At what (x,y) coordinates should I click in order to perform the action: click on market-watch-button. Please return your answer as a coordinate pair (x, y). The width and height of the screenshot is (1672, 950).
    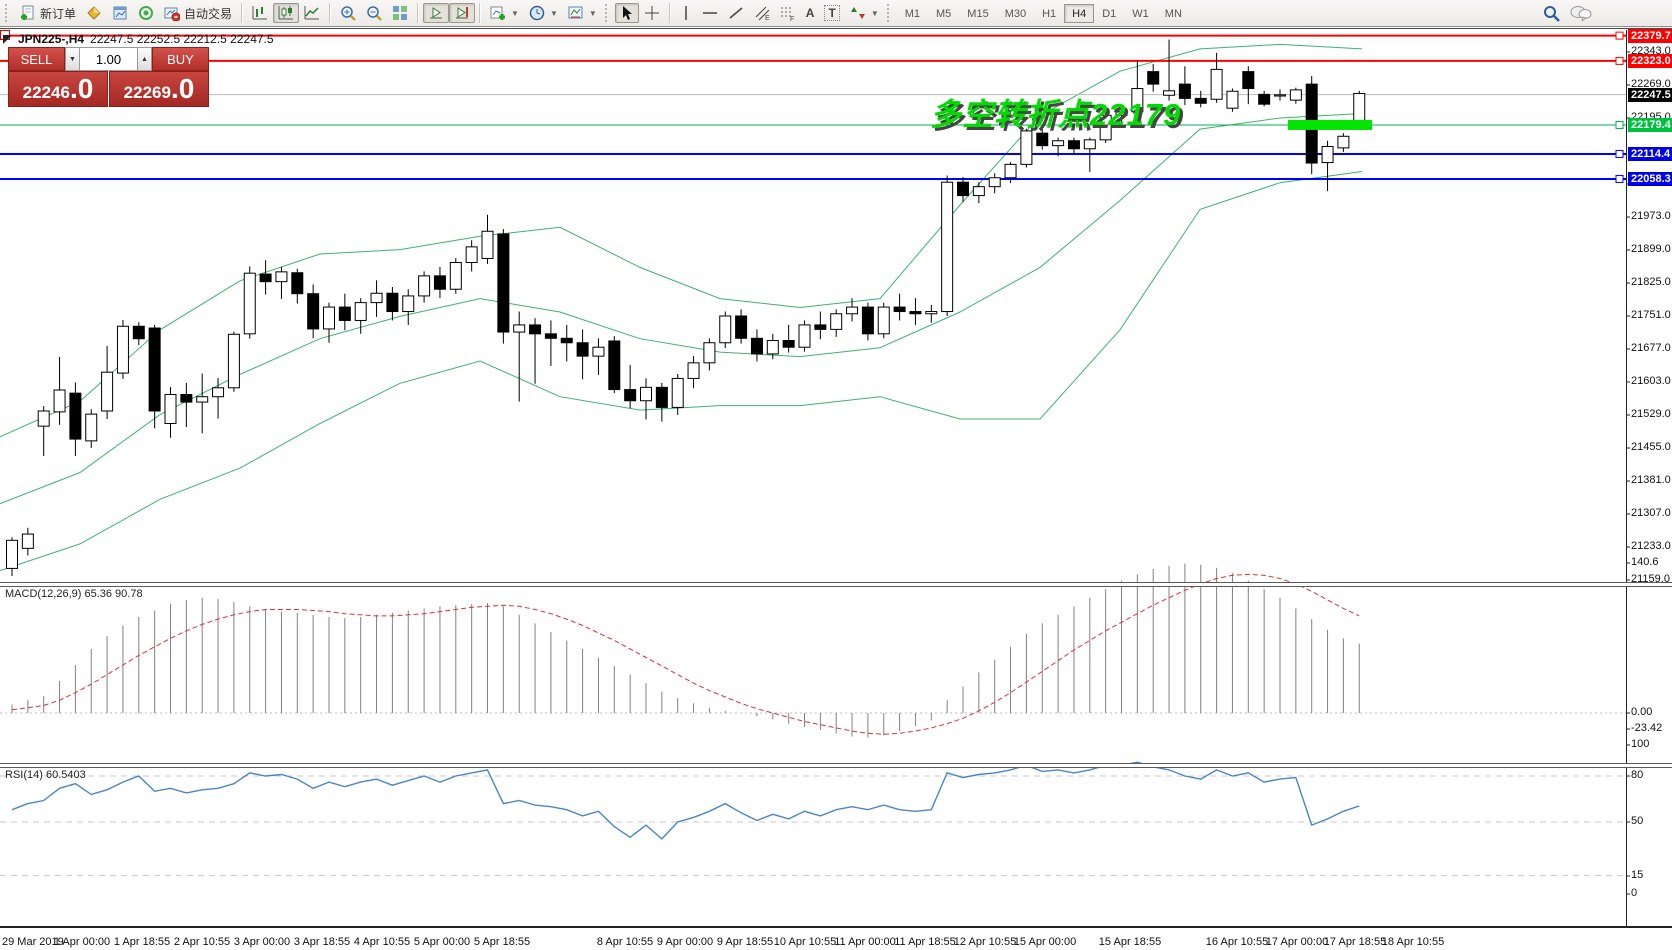
    Looking at the image, I should click on (94, 13).